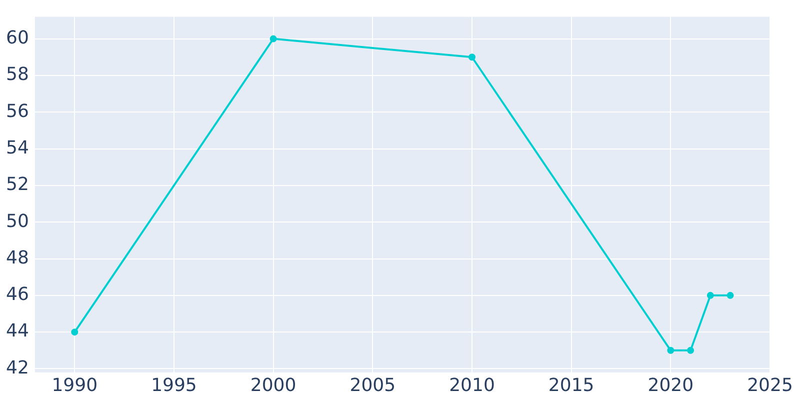  Describe the element at coordinates (571, 385) in the screenshot. I see `x-tick-label: 2015` at that location.